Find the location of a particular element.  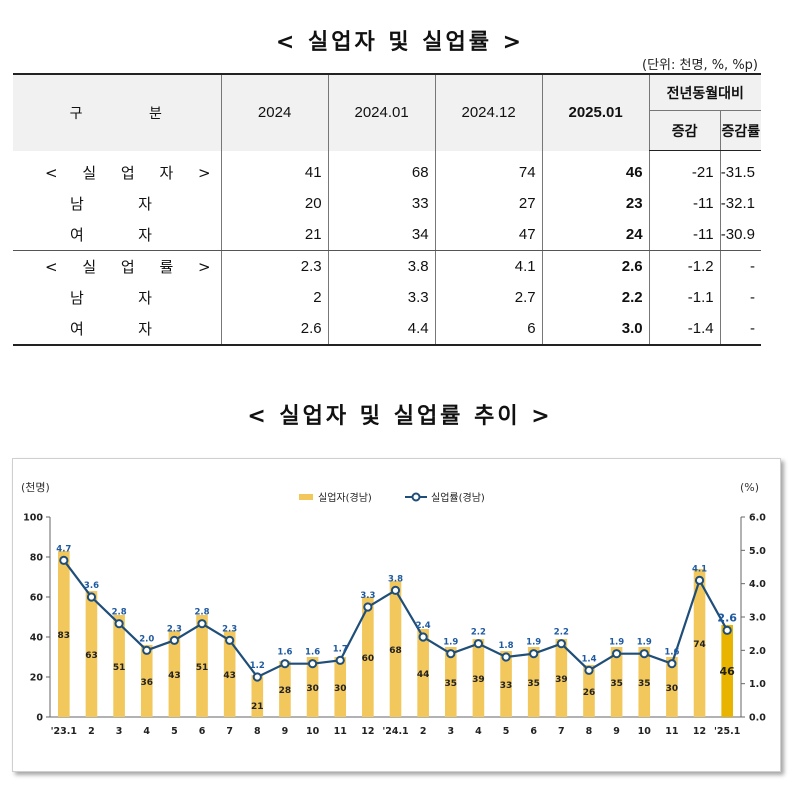

right-tick-label: 3.0 is located at coordinates (757, 618).